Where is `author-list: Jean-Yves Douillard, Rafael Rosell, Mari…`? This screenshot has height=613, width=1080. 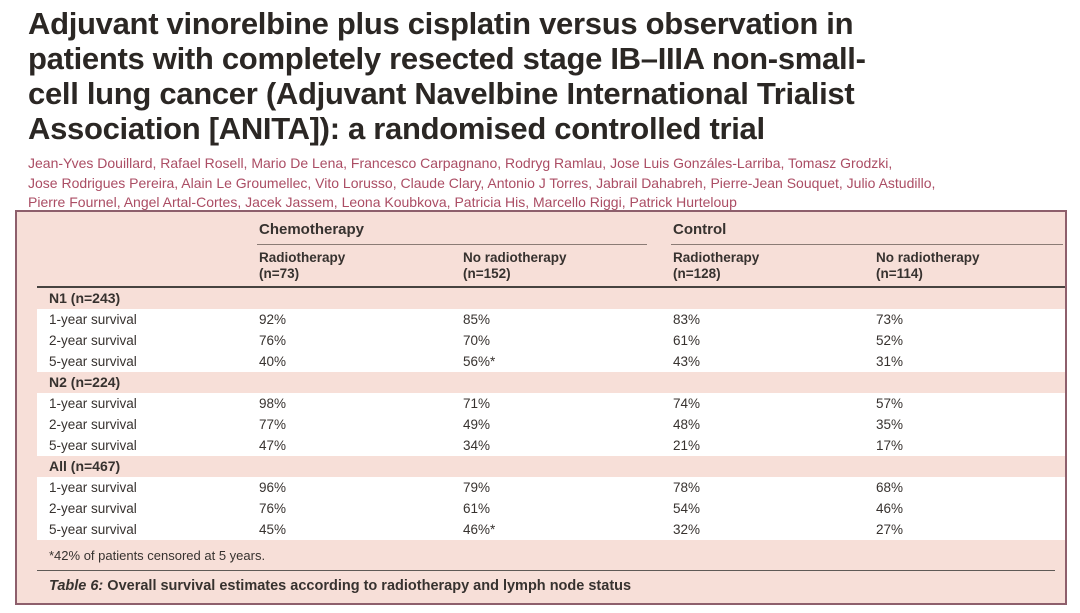
author-list: Jean-Yves Douillard, Rafael Rosell, Mari… is located at coordinates (482, 182).